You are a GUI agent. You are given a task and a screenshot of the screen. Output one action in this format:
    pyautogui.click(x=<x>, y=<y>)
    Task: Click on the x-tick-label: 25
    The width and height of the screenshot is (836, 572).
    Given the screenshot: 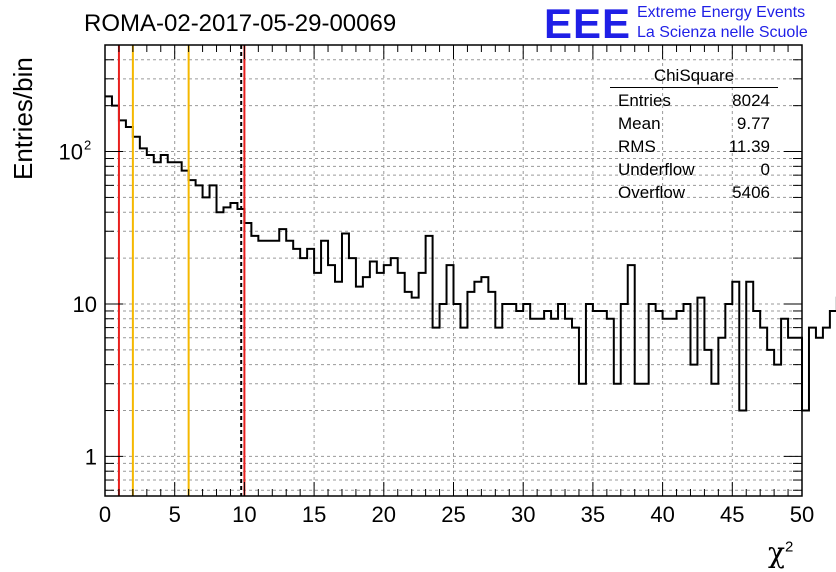 What is the action you would take?
    pyautogui.click(x=453, y=514)
    